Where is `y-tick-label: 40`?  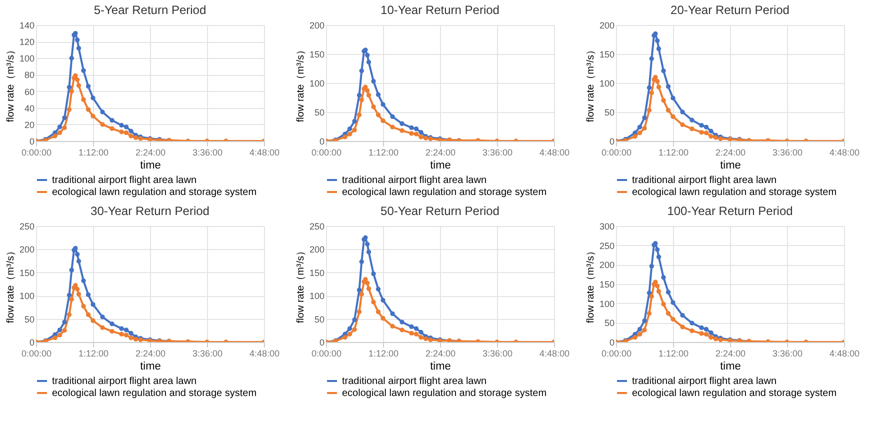
y-tick-label: 40 is located at coordinates (29, 108).